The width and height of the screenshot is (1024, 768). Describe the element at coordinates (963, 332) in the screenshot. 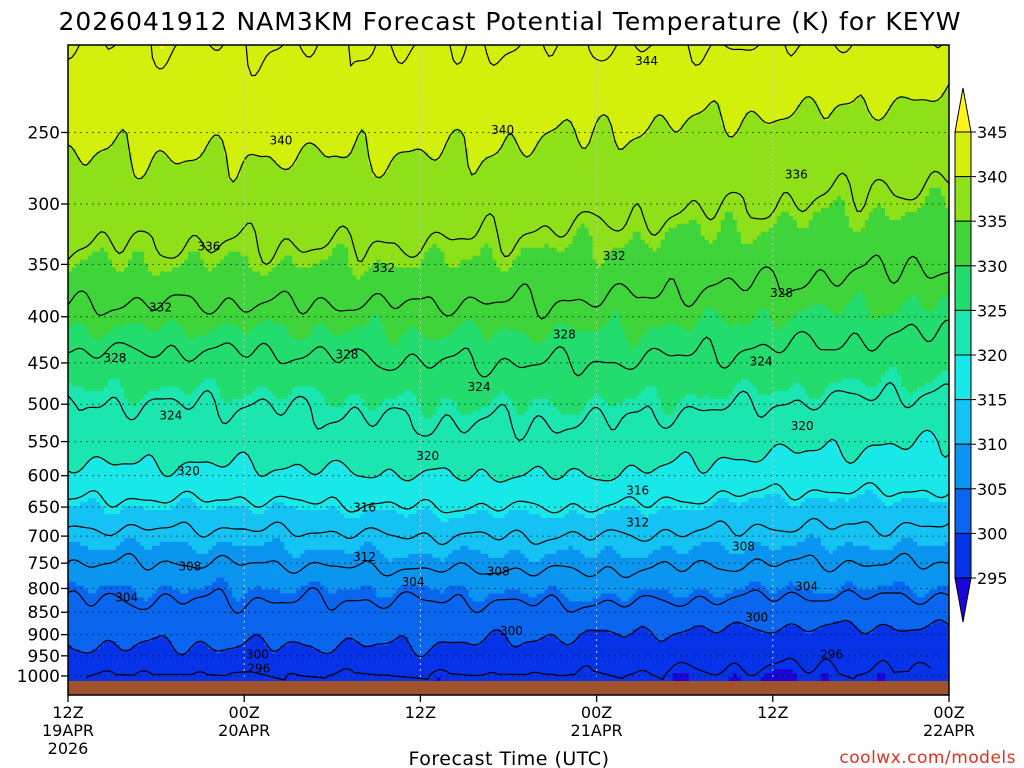

I see `colorbar-swatch` at that location.